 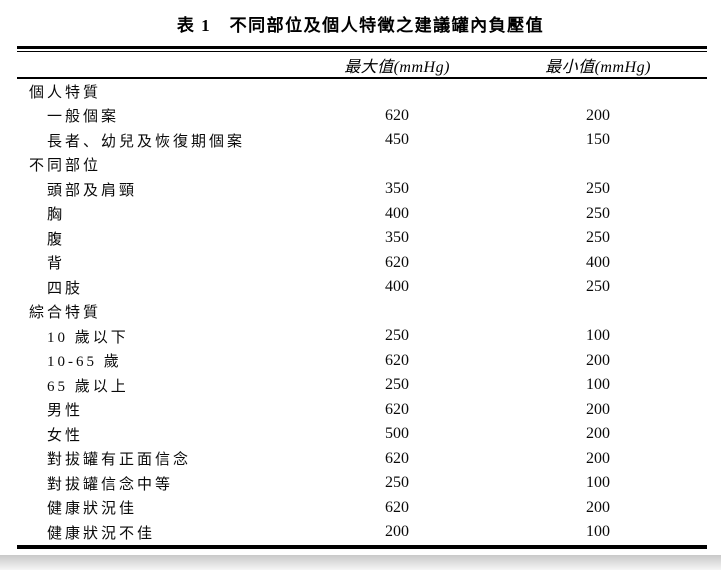 I want to click on row-label: 對拔罐有正面信念, so click(x=119, y=460).